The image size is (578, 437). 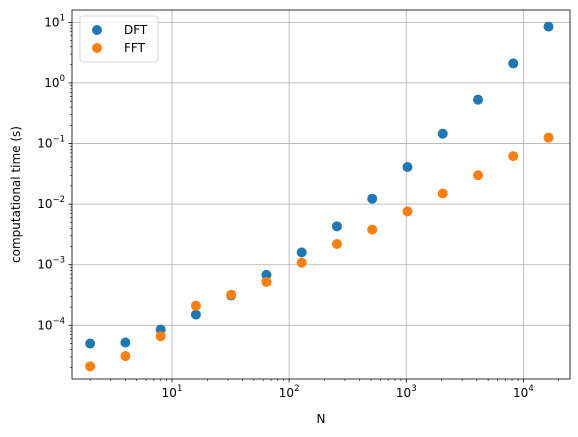 What do you see at coordinates (119, 39) in the screenshot?
I see `legend: DFT FFT` at bounding box center [119, 39].